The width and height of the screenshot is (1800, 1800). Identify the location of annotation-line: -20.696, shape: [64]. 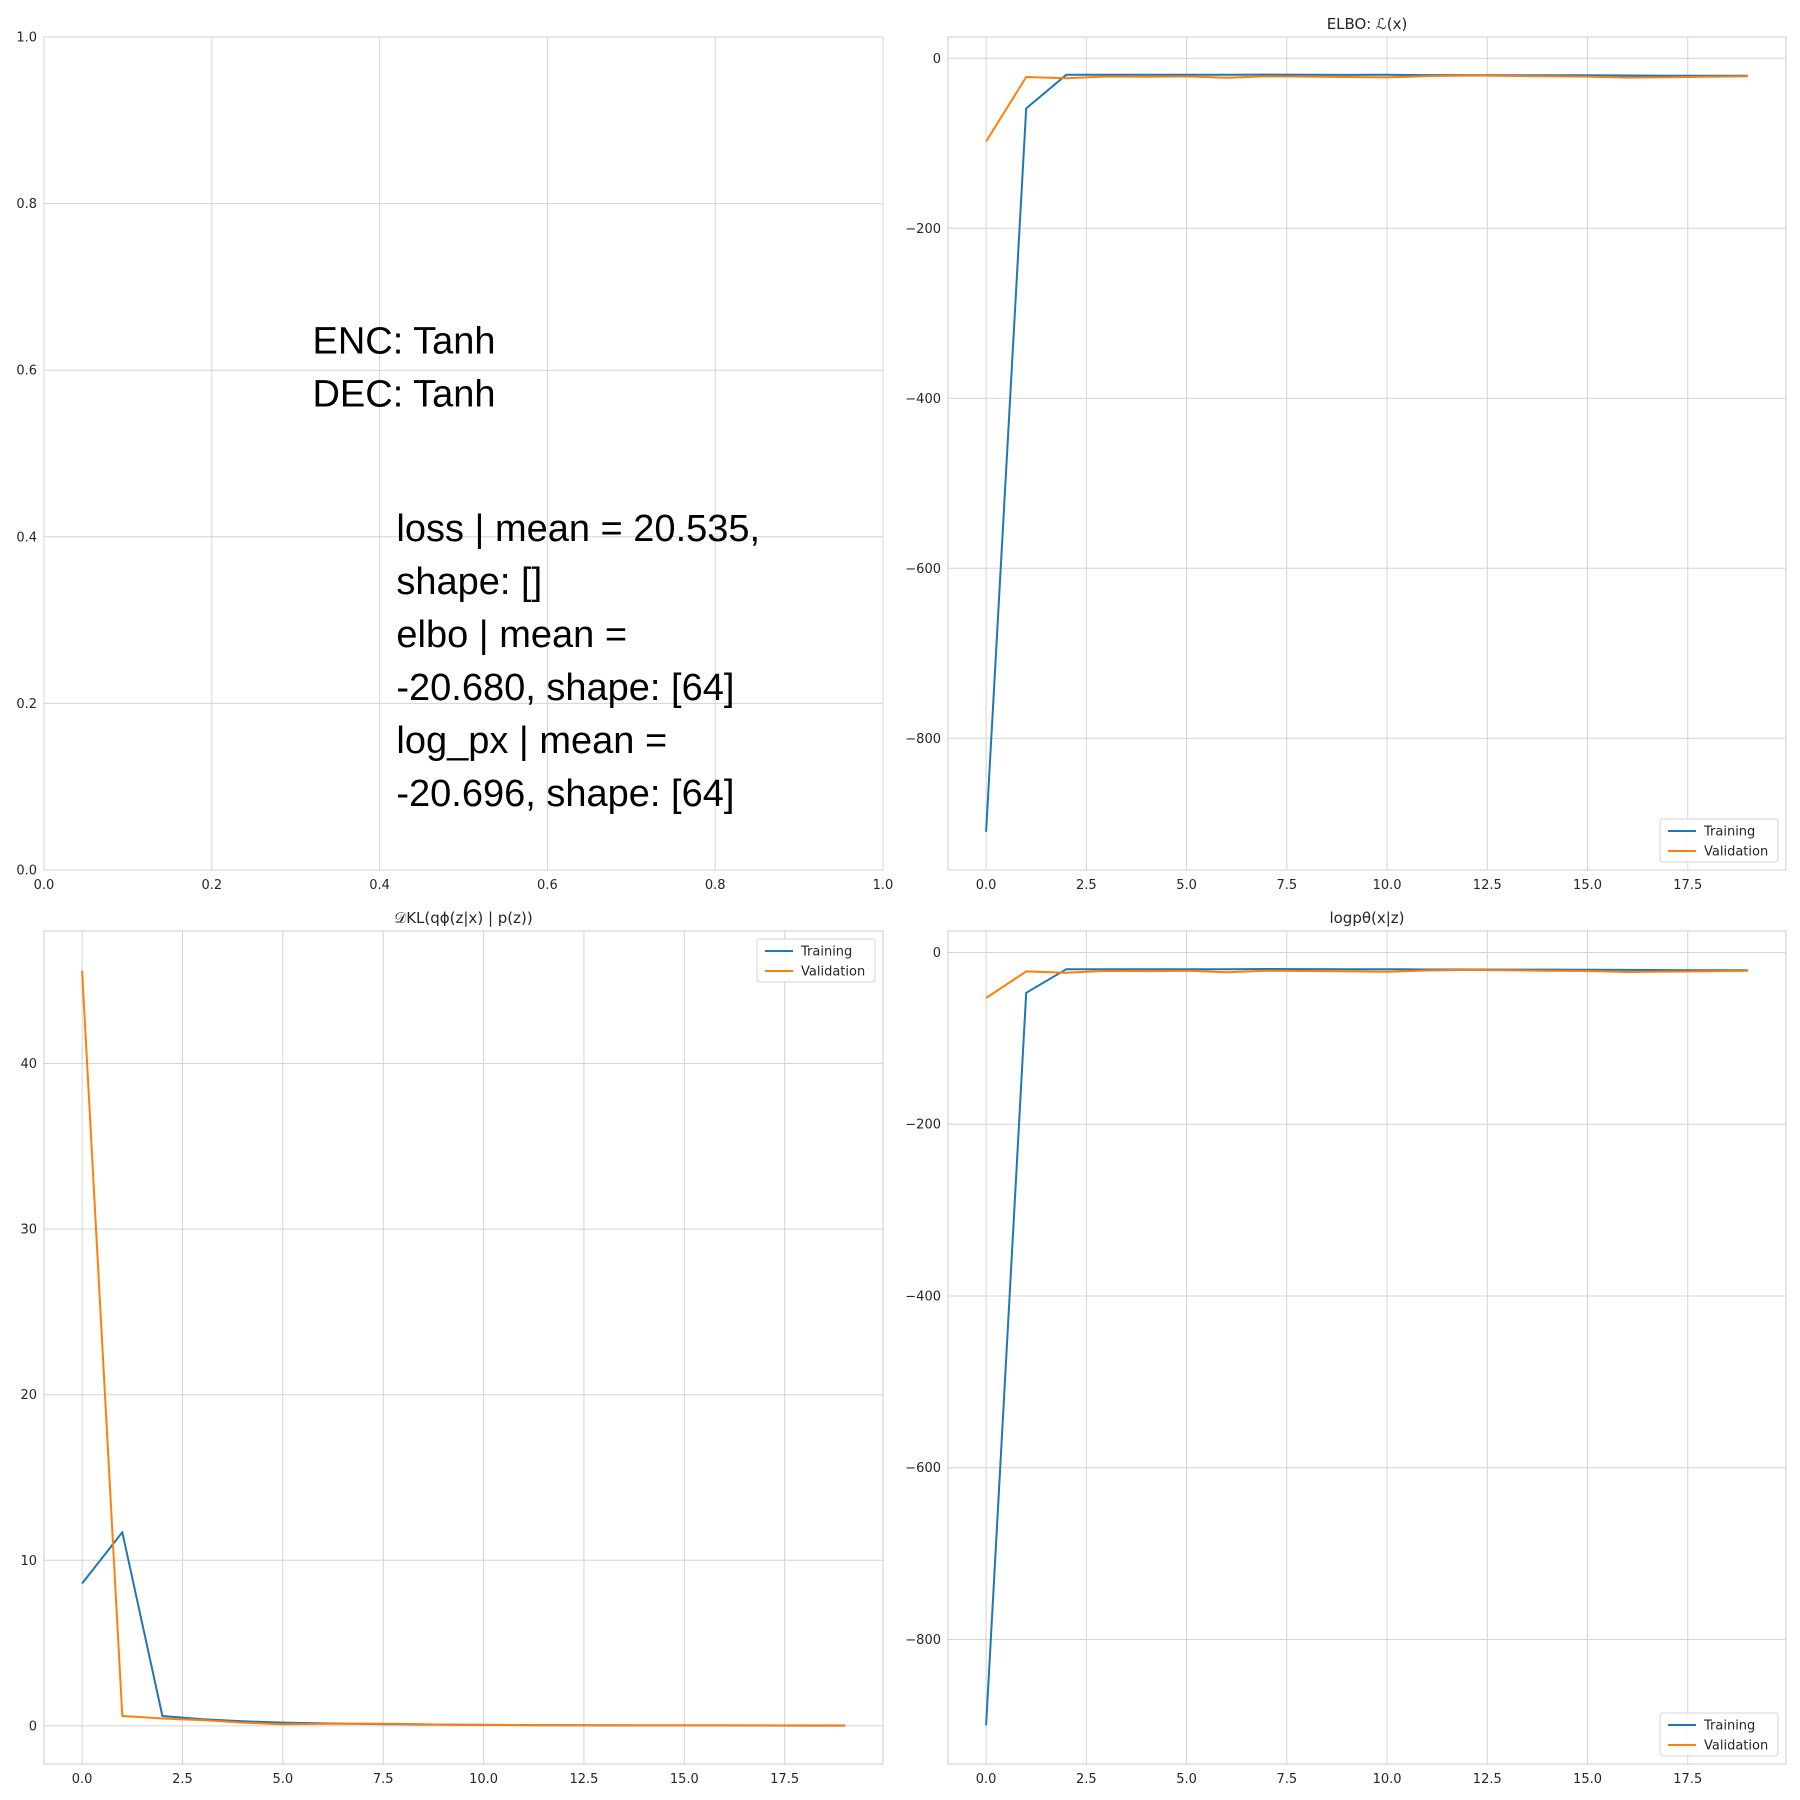
(565, 794).